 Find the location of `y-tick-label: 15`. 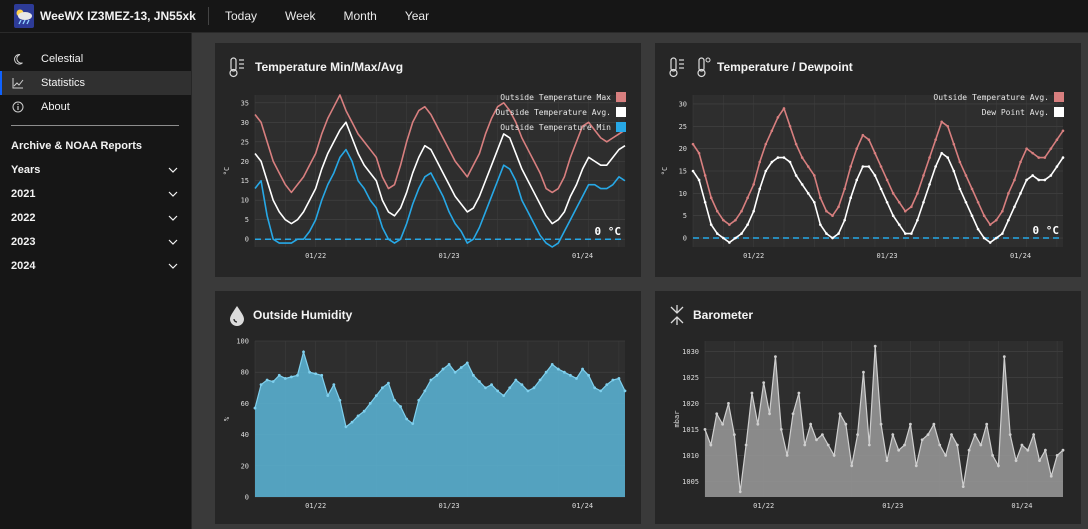

y-tick-label: 15 is located at coordinates (683, 172).